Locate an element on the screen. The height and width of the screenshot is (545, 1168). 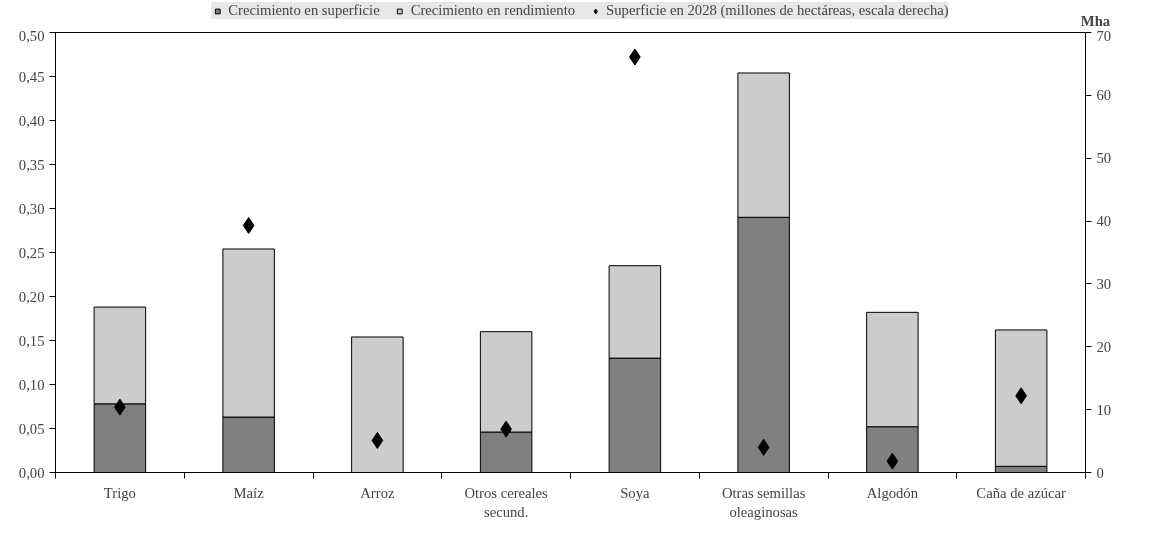
y2-tick-label: 0 is located at coordinates (1100, 472).